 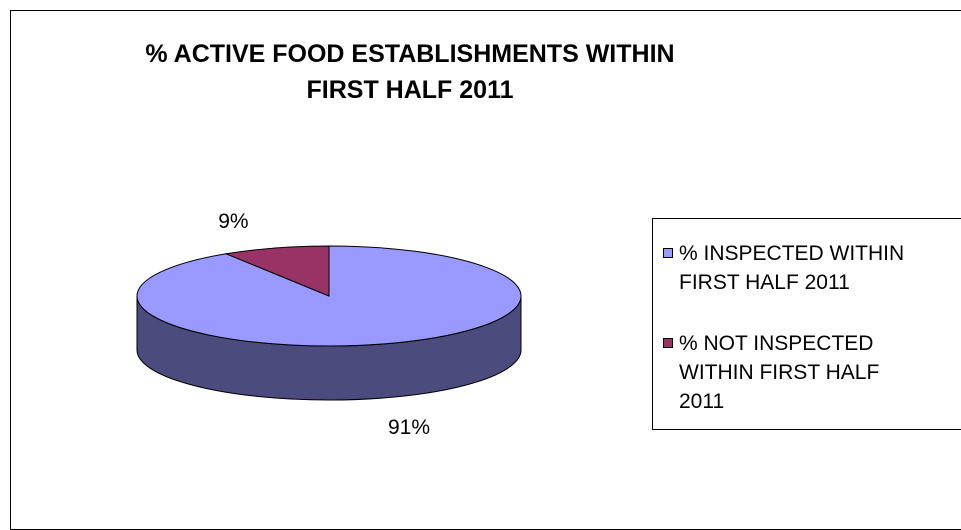 I want to click on pie-group, so click(x=329, y=323).